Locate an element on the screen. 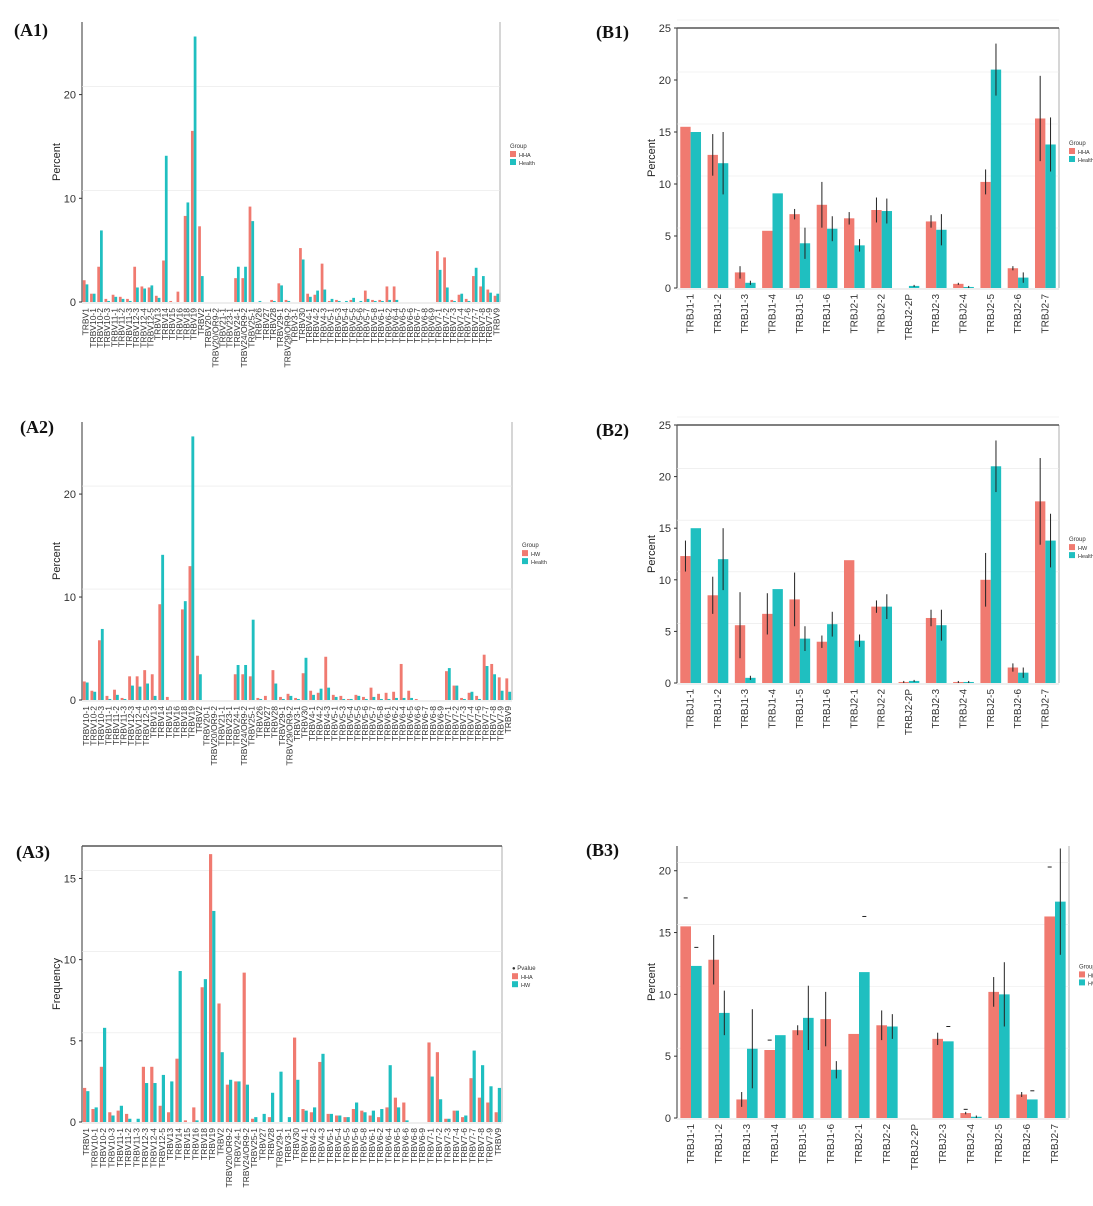 The width and height of the screenshot is (1093, 1206). x-tick-label: TRBV5-8 is located at coordinates (380, 723).